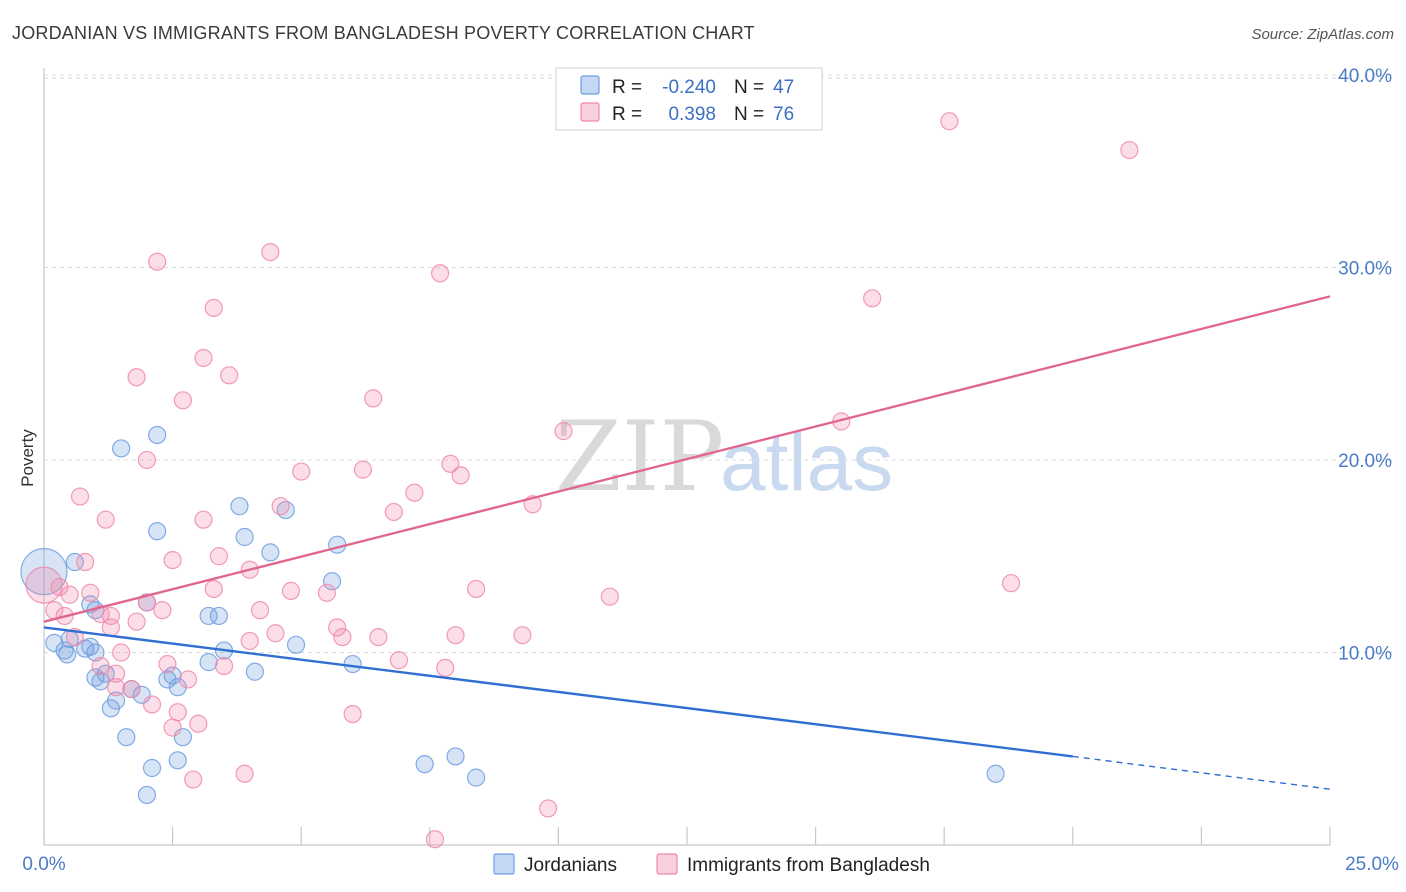 The height and width of the screenshot is (892, 1406). Describe the element at coordinates (692, 114) in the screenshot. I see `legend-r-value-bangladesh: 0.398` at that location.